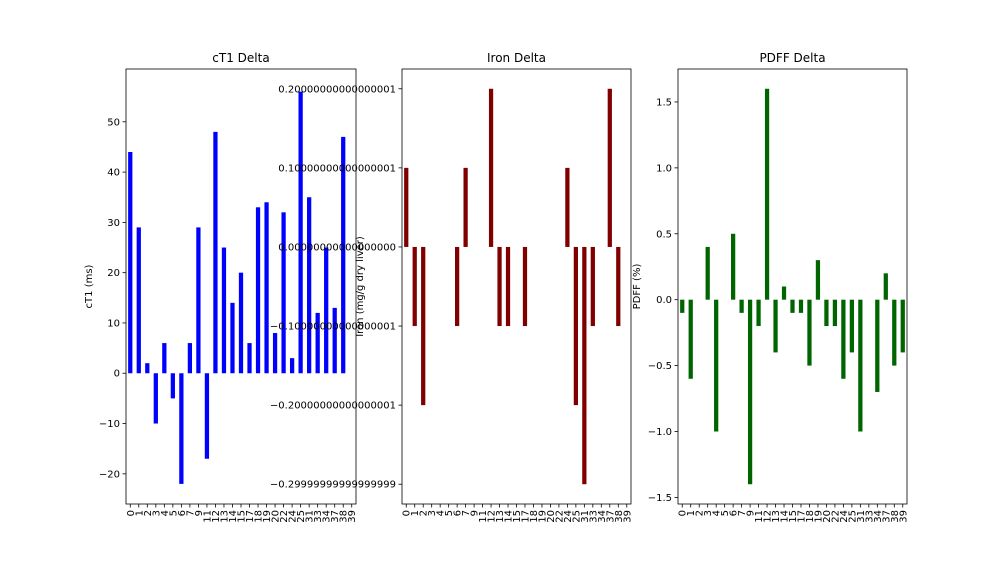  Describe the element at coordinates (233, 516) in the screenshot. I see `x-tick-label: 14` at that location.